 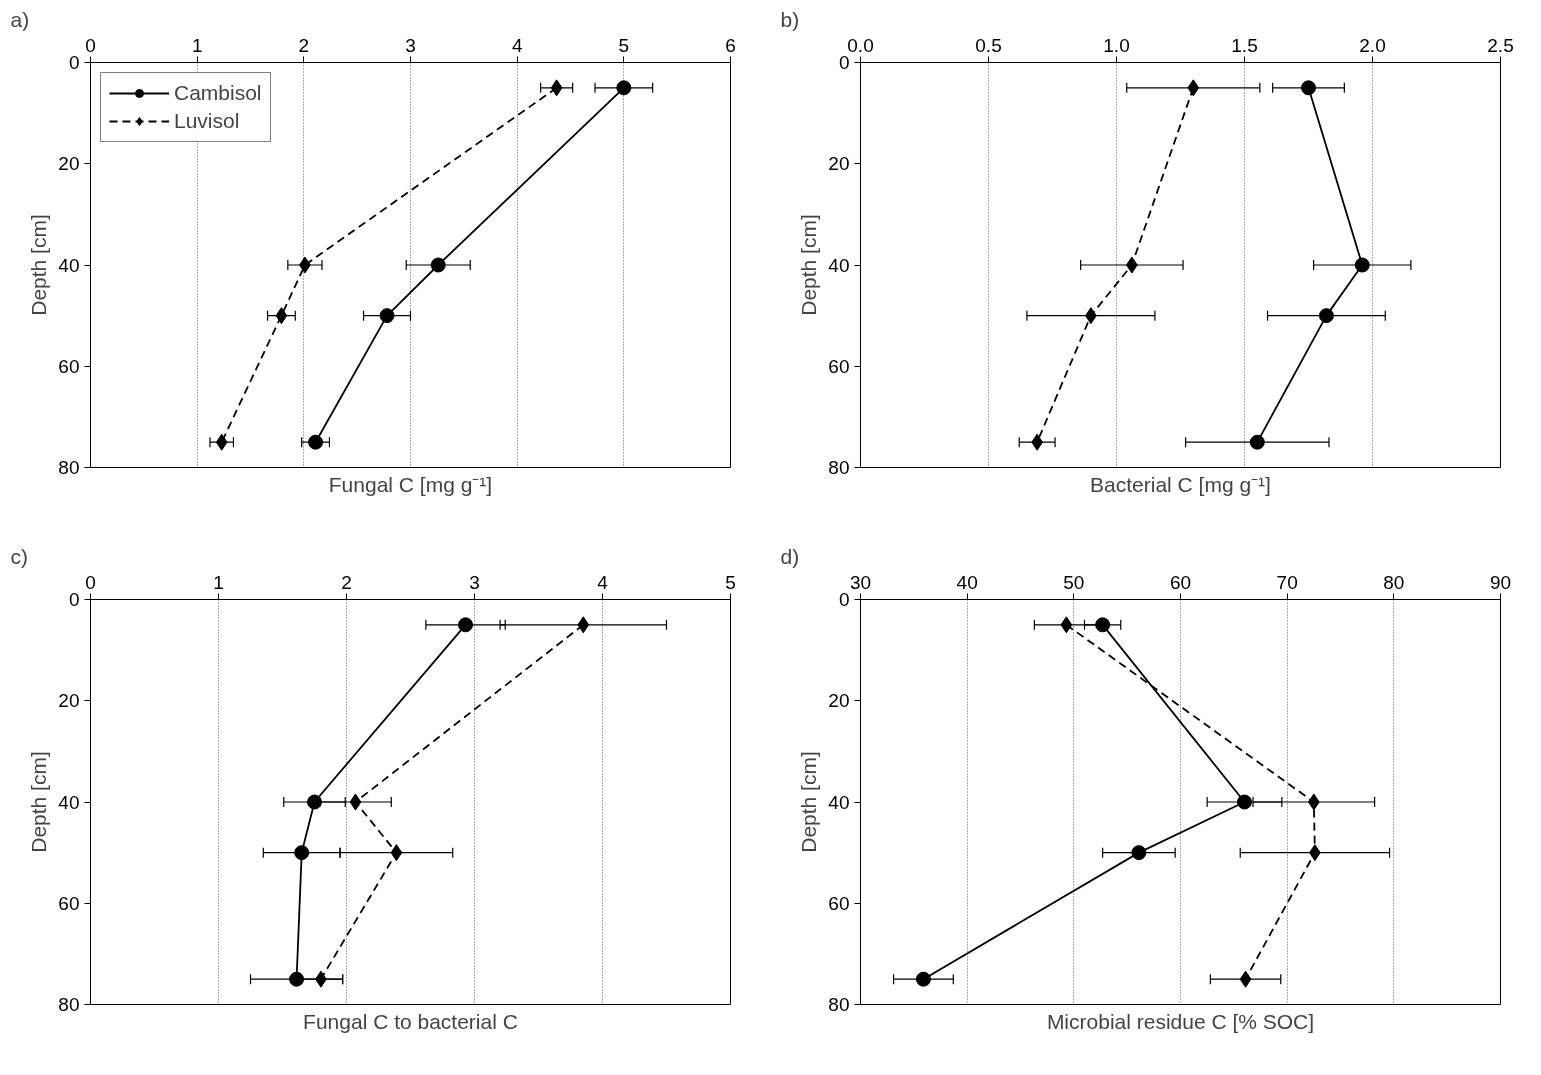 What do you see at coordinates (1372, 45) in the screenshot?
I see `x-tick-label: 2.0` at bounding box center [1372, 45].